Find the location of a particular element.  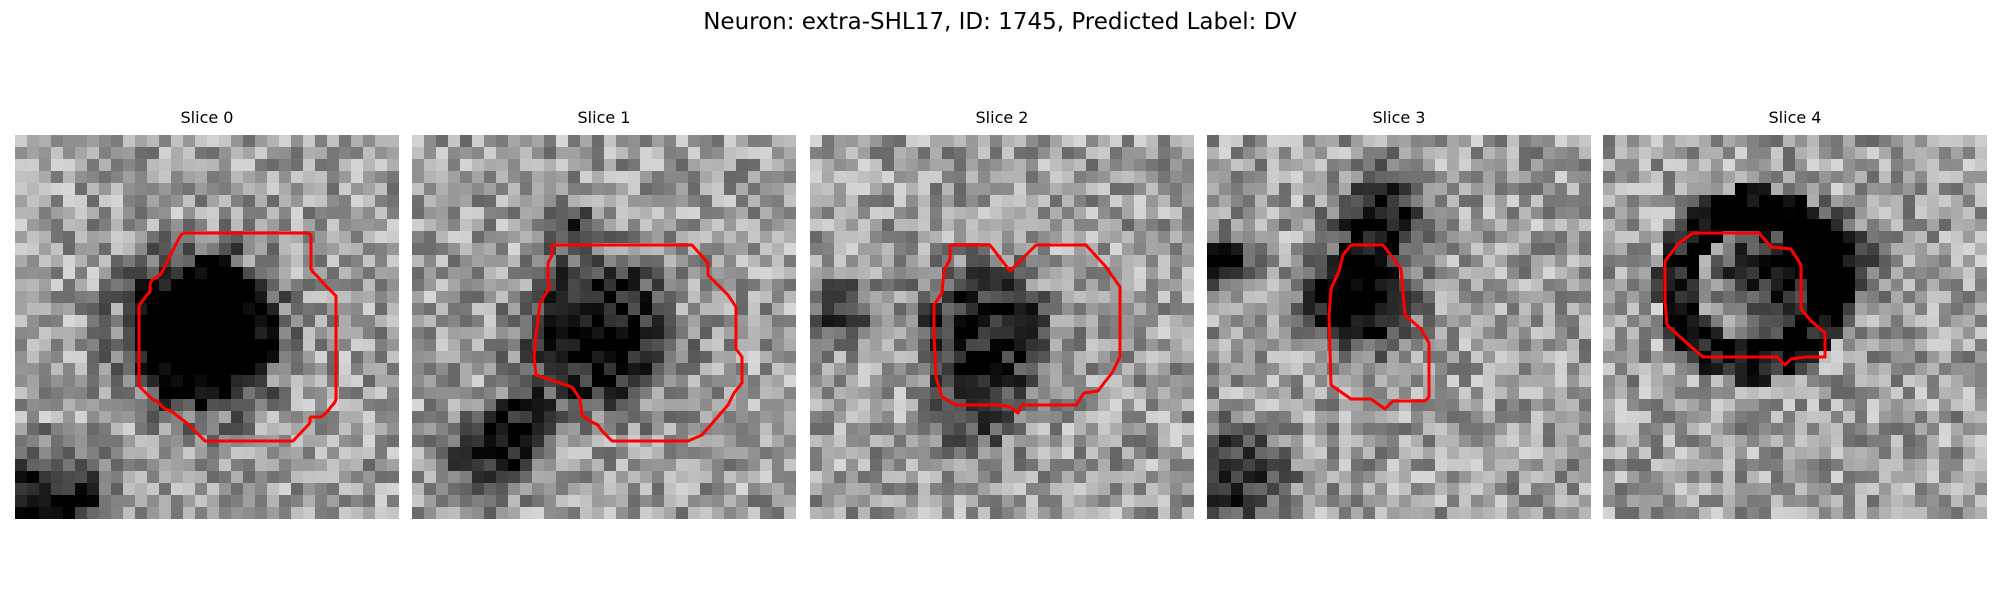

slice-panel-0: Slice 0 is located at coordinates (207, 313).